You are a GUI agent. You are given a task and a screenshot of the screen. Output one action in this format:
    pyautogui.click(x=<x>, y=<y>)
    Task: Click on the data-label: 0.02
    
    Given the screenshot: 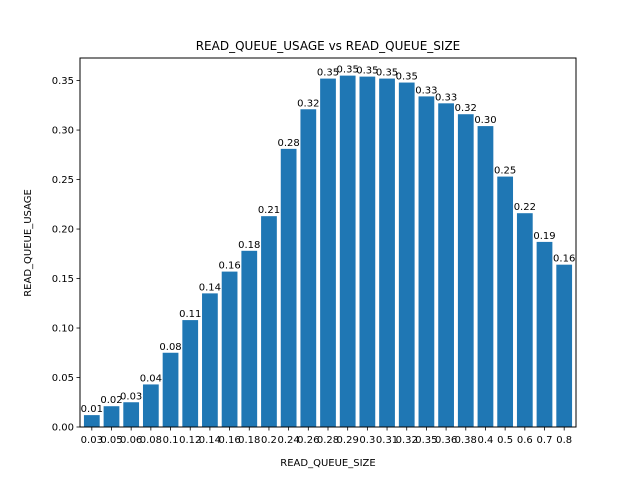 What is the action you would take?
    pyautogui.click(x=111, y=400)
    